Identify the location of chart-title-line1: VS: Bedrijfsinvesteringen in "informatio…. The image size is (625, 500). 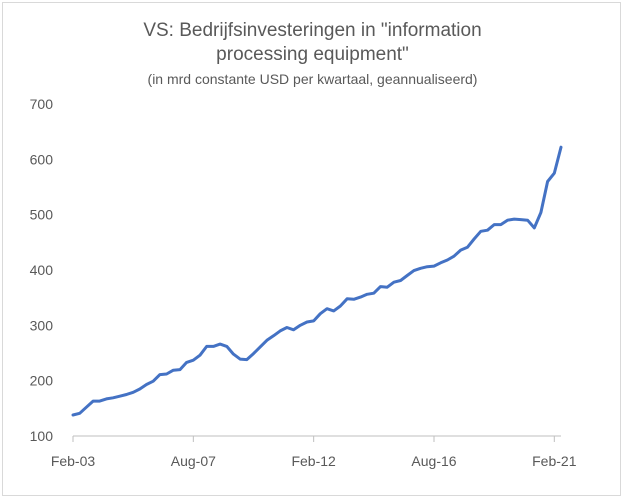
(312, 30).